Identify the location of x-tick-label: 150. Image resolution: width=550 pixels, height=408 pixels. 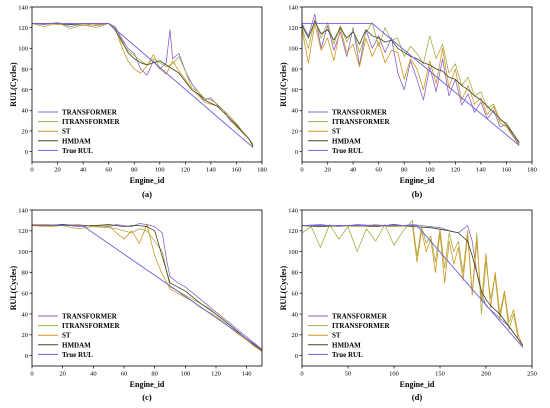
(440, 374).